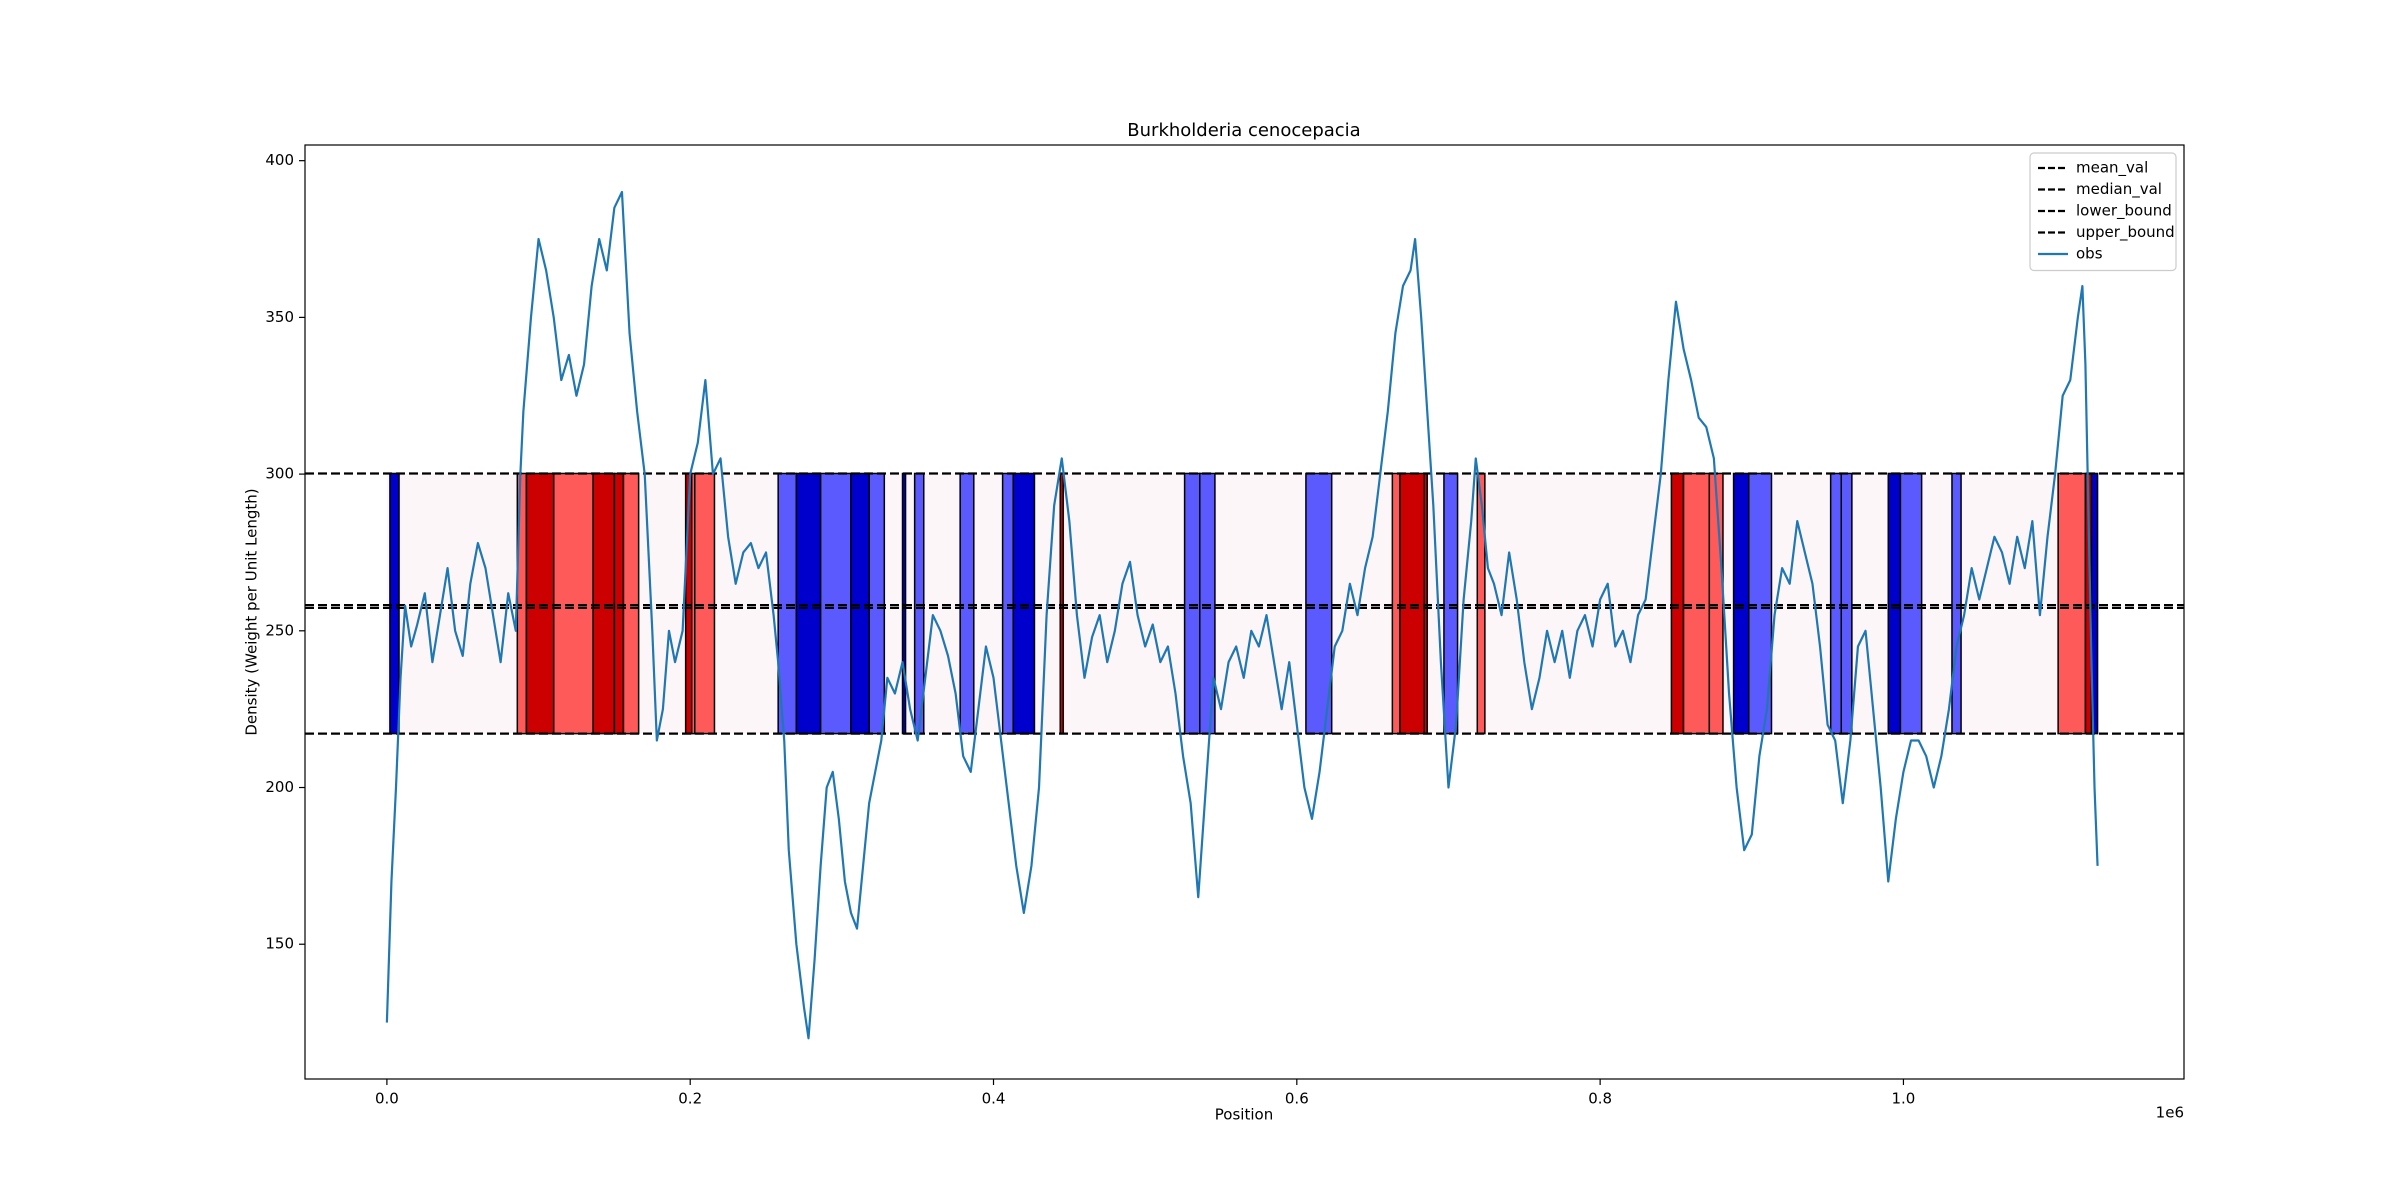 The width and height of the screenshot is (2400, 1200). Describe the element at coordinates (252, 611) in the screenshot. I see `y-axis-label: Density (Weight per Unit Length)` at that location.